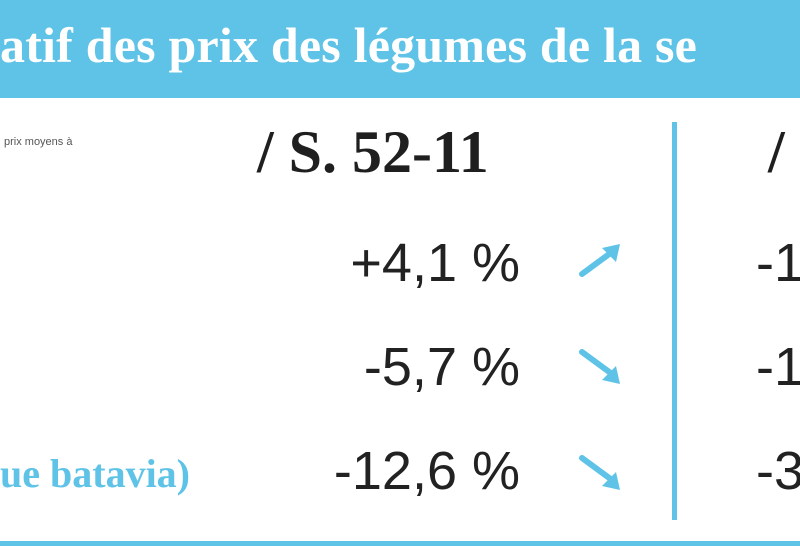 Image resolution: width=800 pixels, height=550 pixels. I want to click on arrow-up-right-icon, so click(599, 260).